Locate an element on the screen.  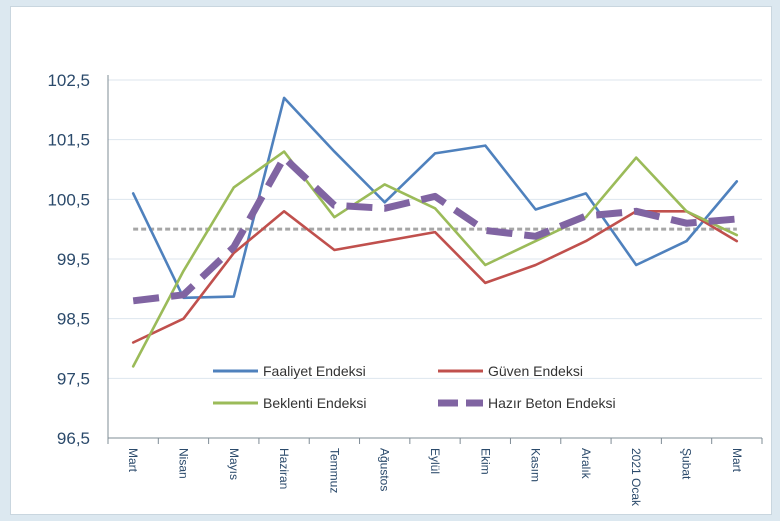
x-tick-label: Ağustos is located at coordinates (385, 469).